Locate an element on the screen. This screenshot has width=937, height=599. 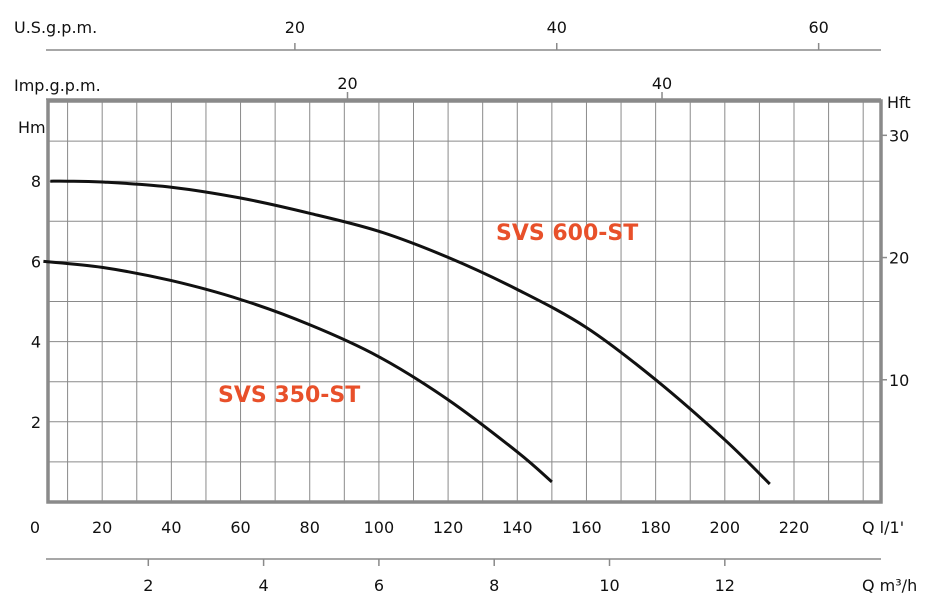
us-tick-label: 40 is located at coordinates (557, 27).